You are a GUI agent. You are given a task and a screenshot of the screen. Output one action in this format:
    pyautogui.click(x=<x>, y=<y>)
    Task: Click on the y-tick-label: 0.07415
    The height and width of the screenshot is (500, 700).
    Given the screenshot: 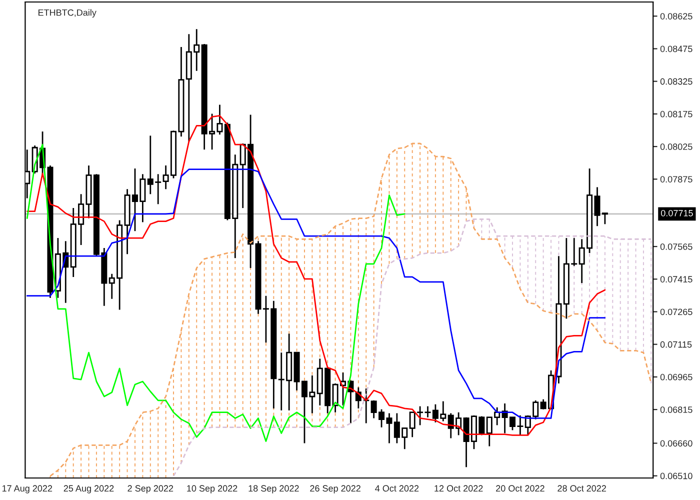 What is the action you would take?
    pyautogui.click(x=676, y=279)
    